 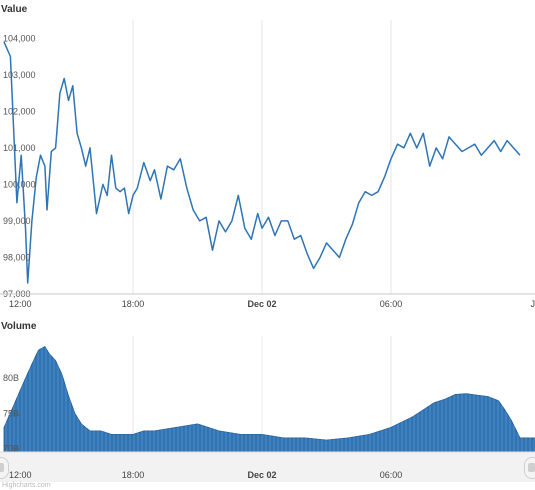 What do you see at coordinates (19, 38) in the screenshot?
I see `value-y-tick-label: 104,000` at bounding box center [19, 38].